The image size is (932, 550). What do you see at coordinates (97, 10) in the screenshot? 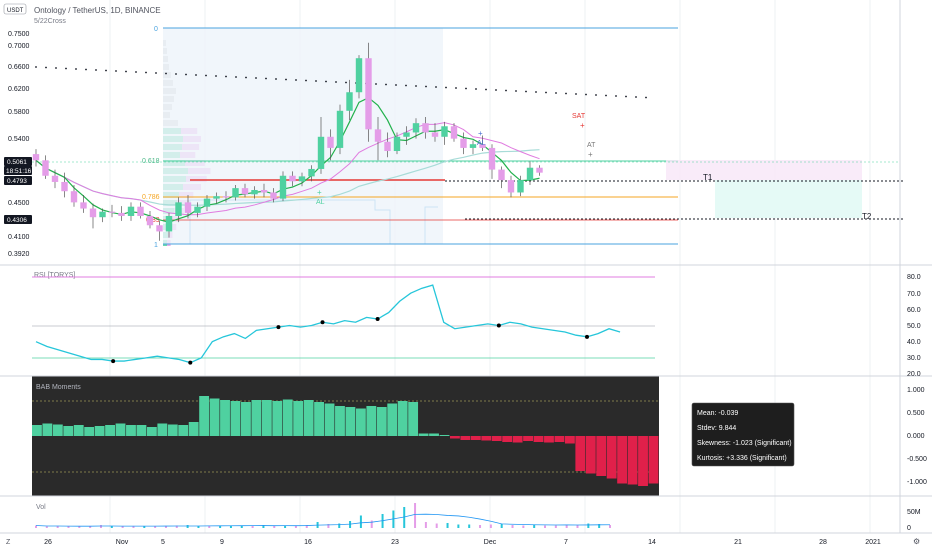
I see `chart-title: Ontology / TetherUS, 1D, BINANCE` at bounding box center [97, 10].